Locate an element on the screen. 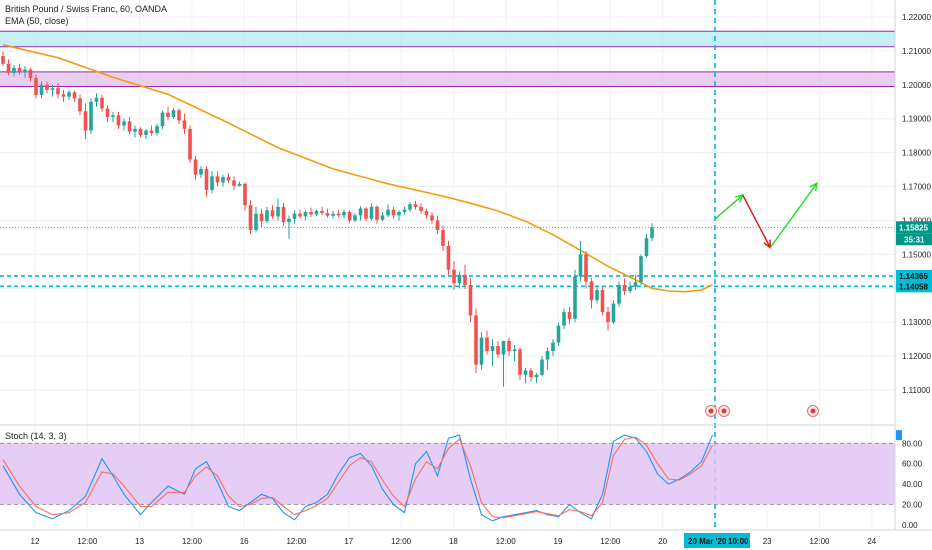 The width and height of the screenshot is (932, 550). time-tick-label: 19 is located at coordinates (558, 541).